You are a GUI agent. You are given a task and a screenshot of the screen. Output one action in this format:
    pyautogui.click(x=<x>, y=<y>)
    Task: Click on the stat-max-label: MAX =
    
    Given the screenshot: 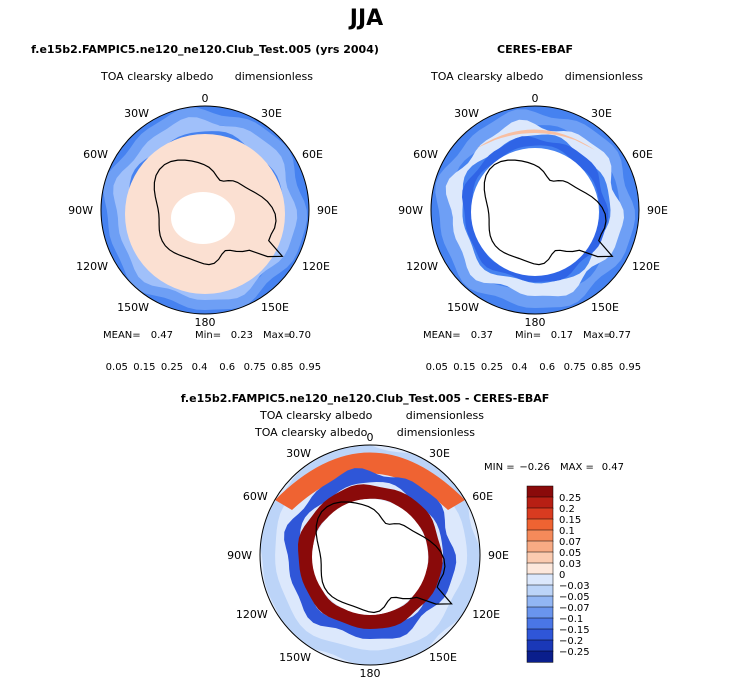 What is the action you would take?
    pyautogui.click(x=577, y=467)
    